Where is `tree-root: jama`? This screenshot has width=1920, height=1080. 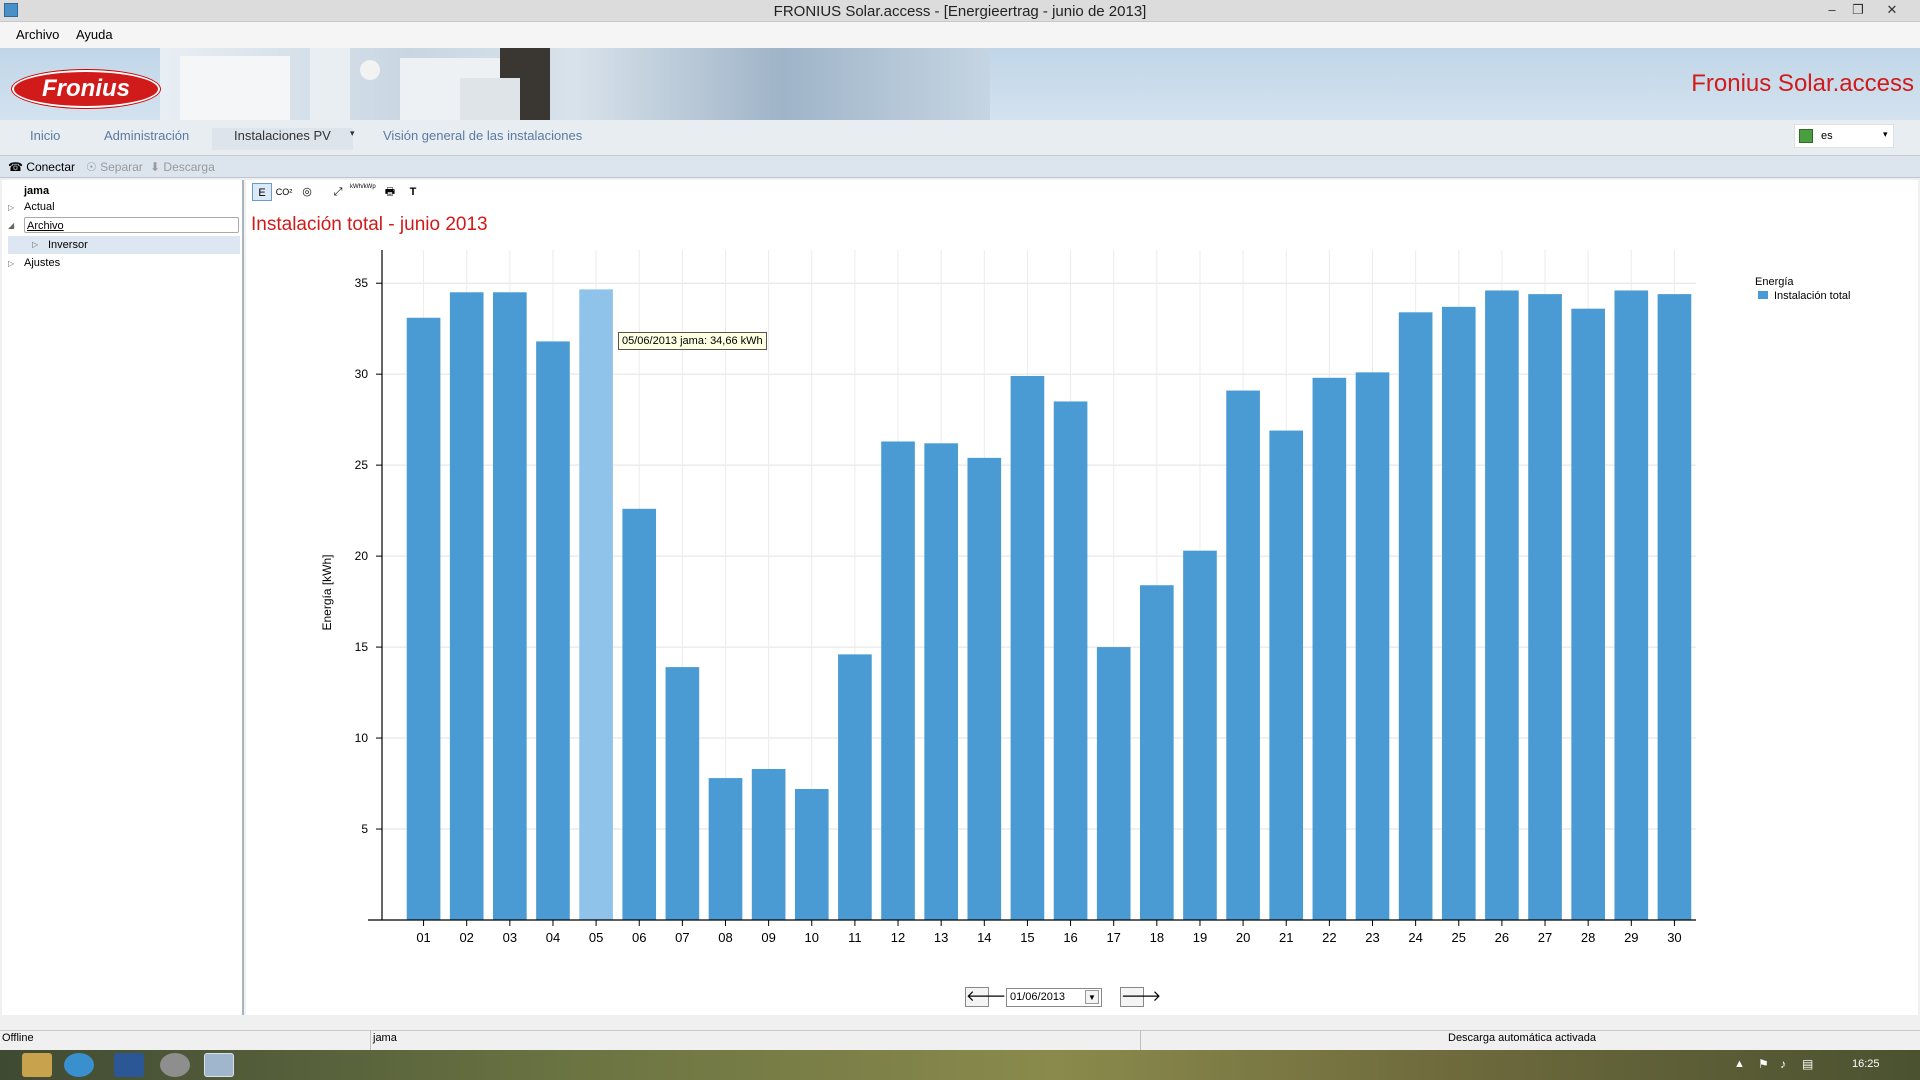 tree-root: jama is located at coordinates (37, 191).